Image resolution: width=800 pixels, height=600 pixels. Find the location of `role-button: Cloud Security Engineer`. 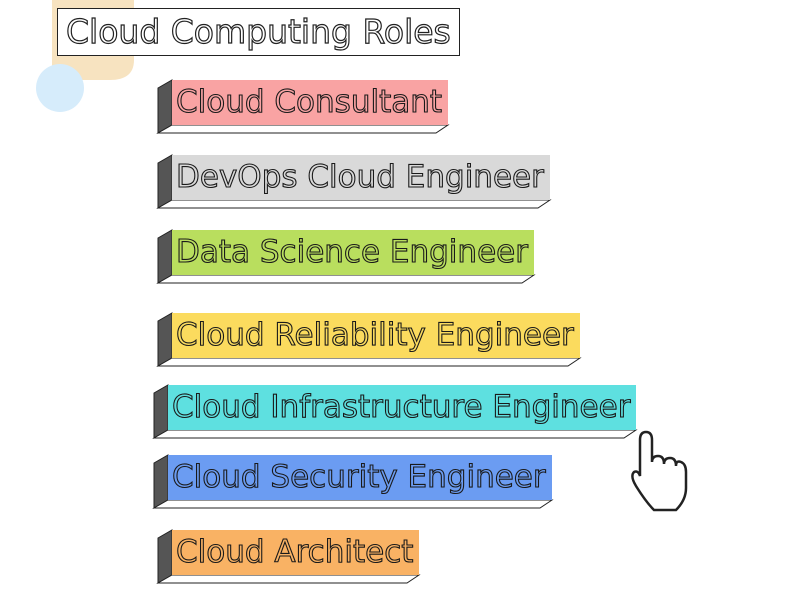

role-button: Cloud Security Engineer is located at coordinates (360, 477).